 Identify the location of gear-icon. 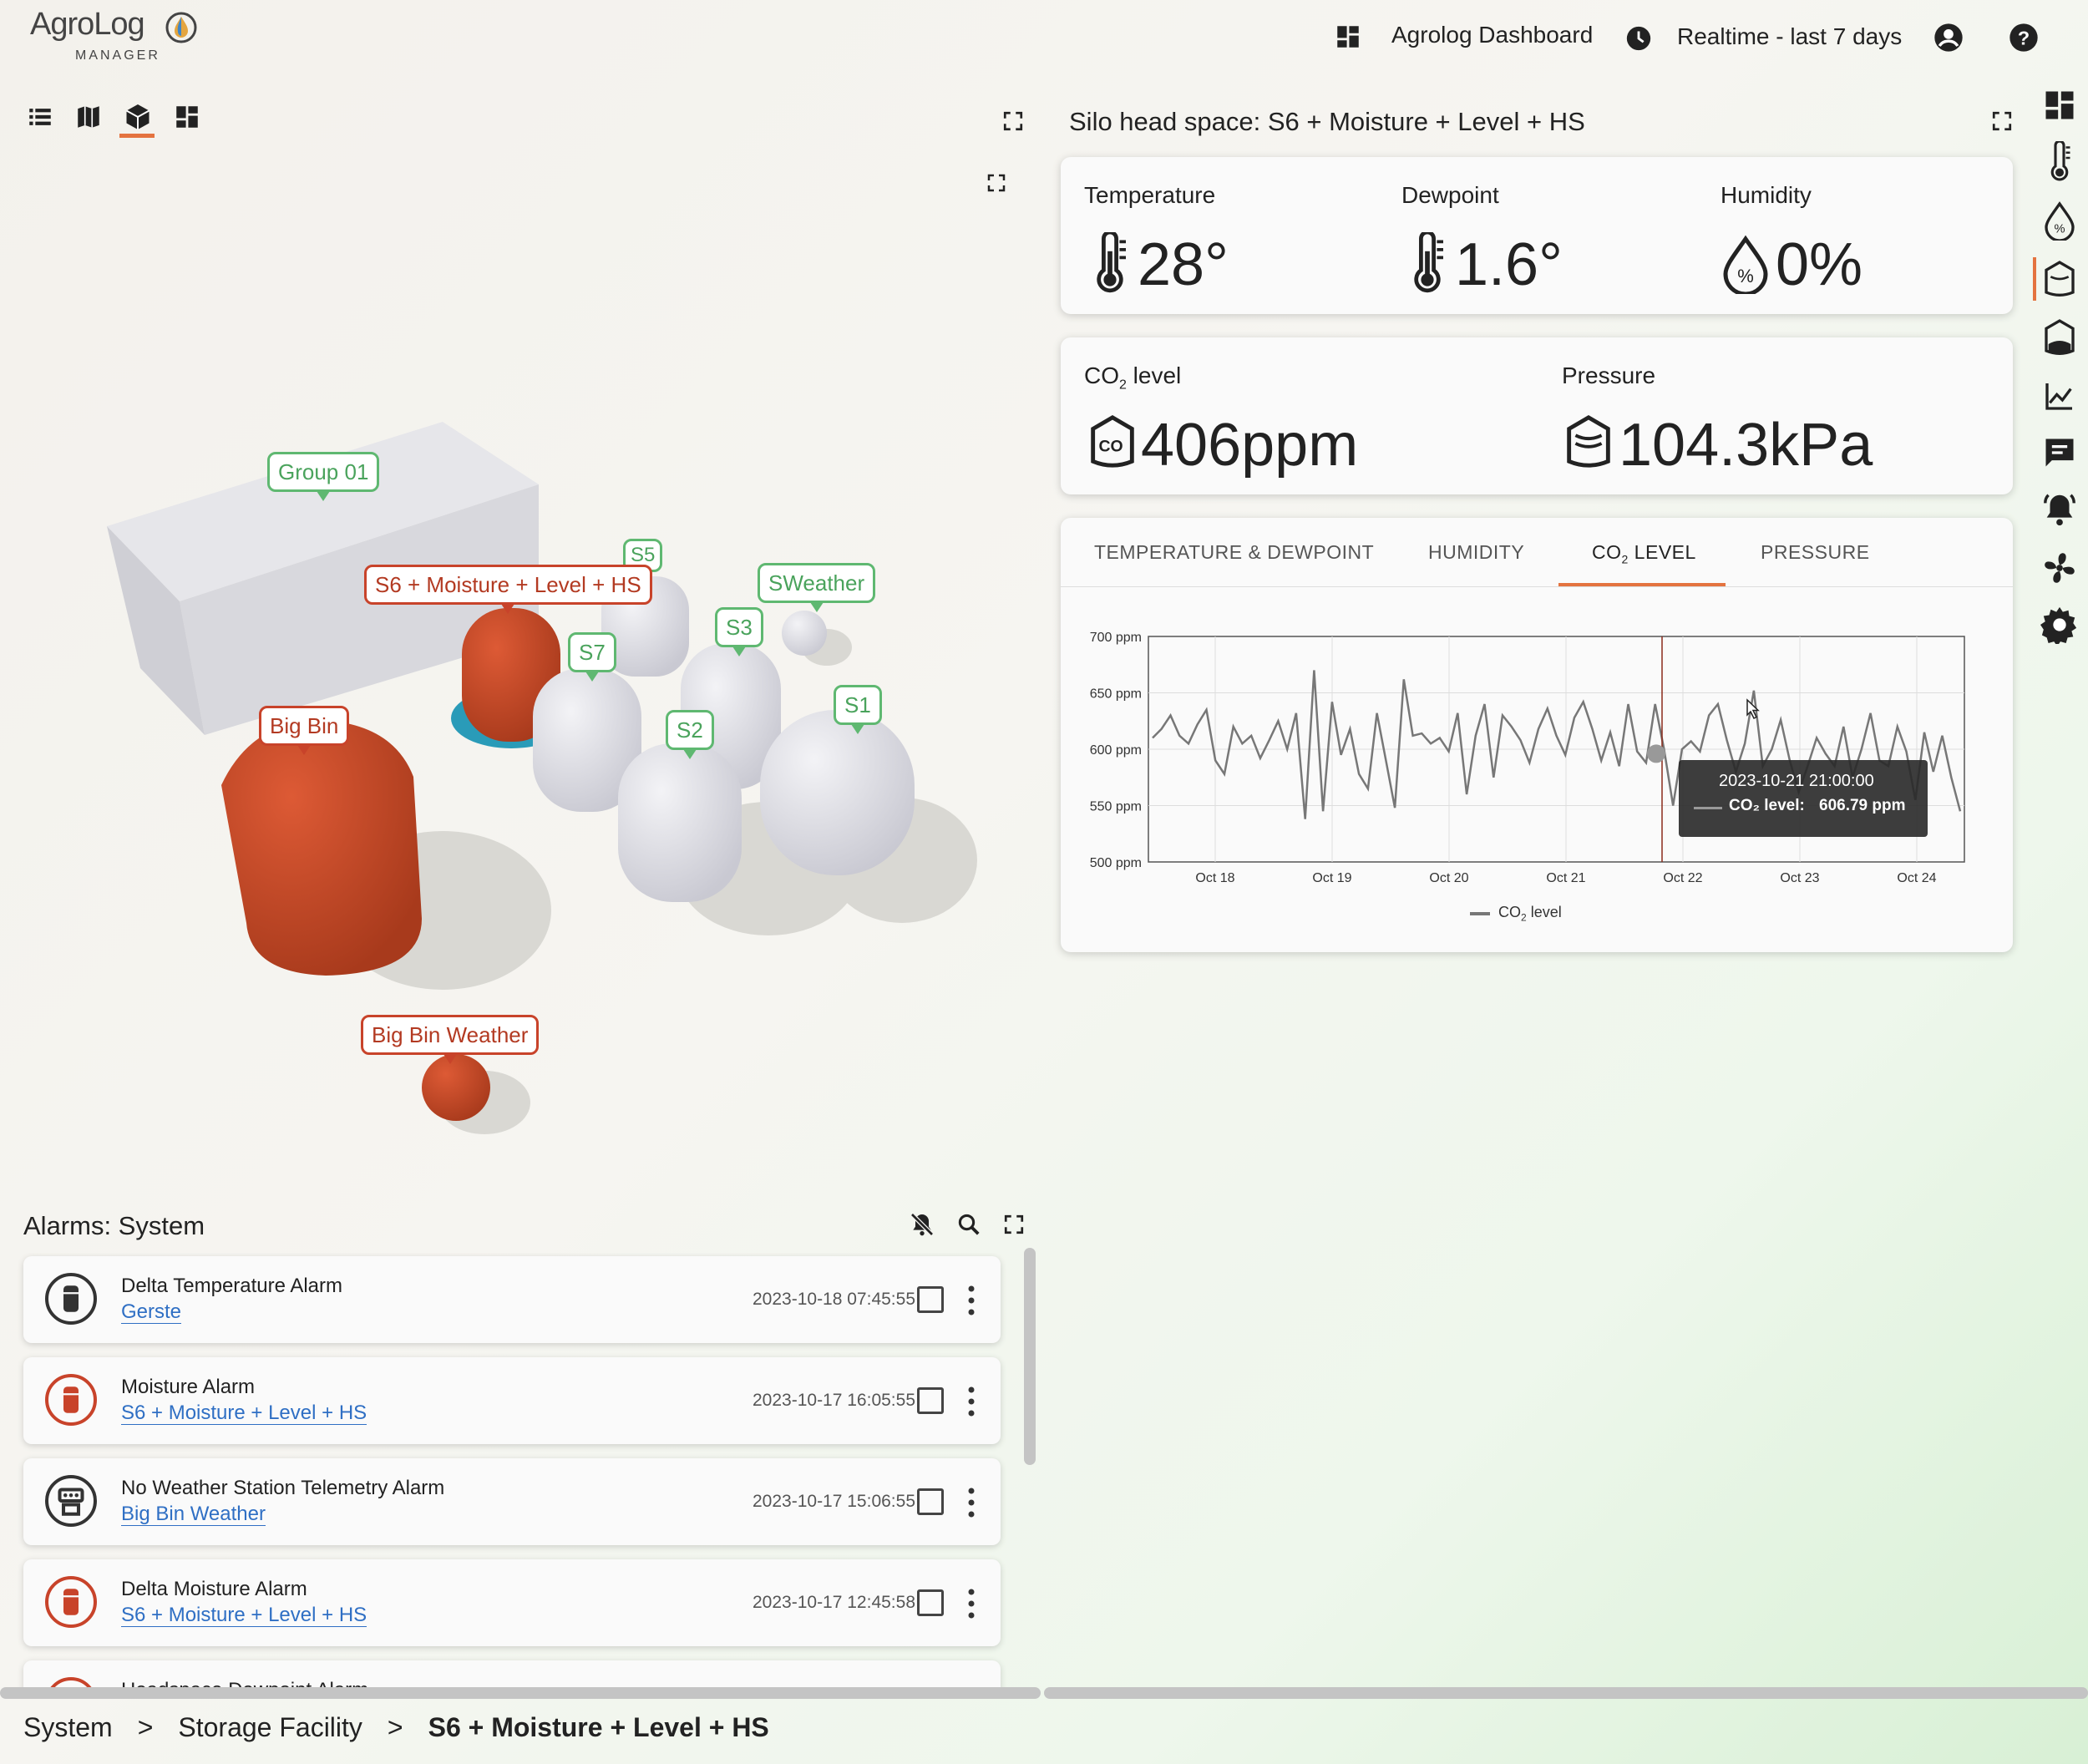
(2059, 624).